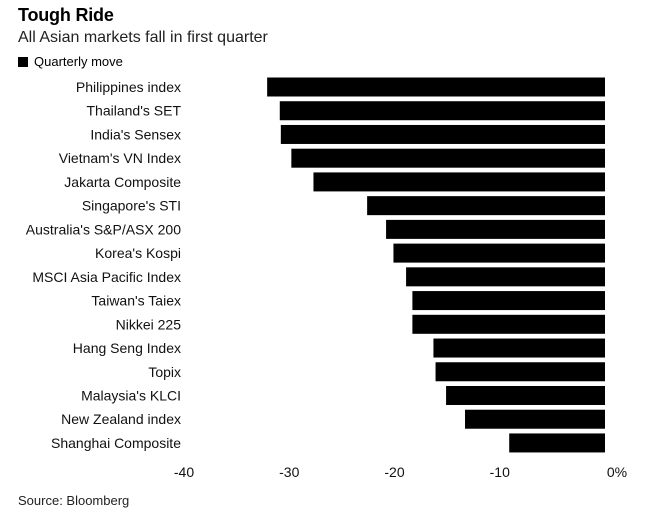 This screenshot has height=512, width=649. What do you see at coordinates (459, 182) in the screenshot?
I see `bar-jakarta-composite` at bounding box center [459, 182].